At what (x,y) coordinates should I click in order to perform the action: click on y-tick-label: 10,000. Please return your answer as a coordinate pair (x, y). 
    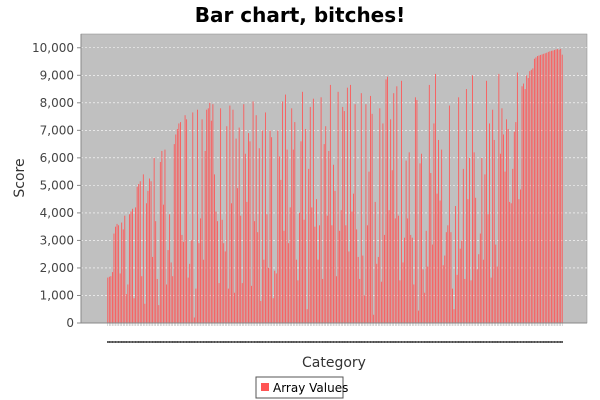
    Looking at the image, I should click on (53, 48).